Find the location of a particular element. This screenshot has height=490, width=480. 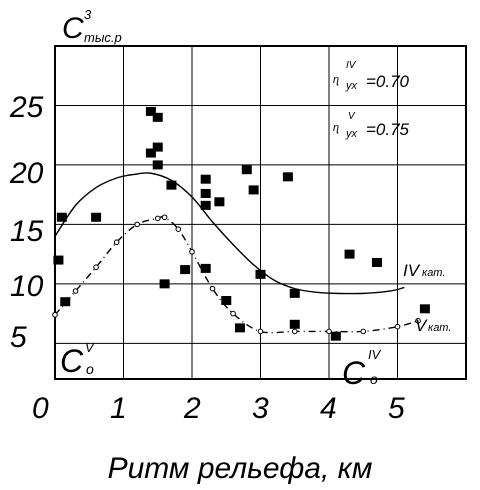

y-axis-label-main: C is located at coordinates (73, 28).